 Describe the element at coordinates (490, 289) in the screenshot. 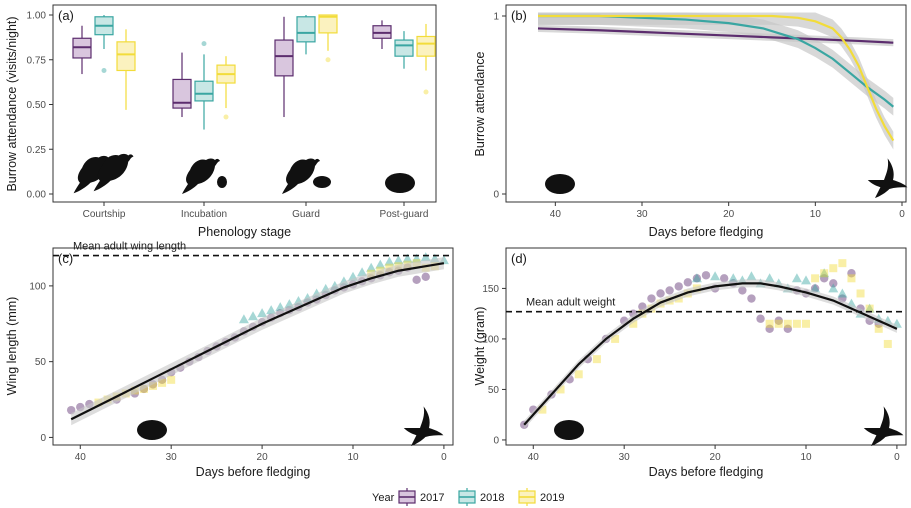

I see `y-tick-label: 150` at that location.